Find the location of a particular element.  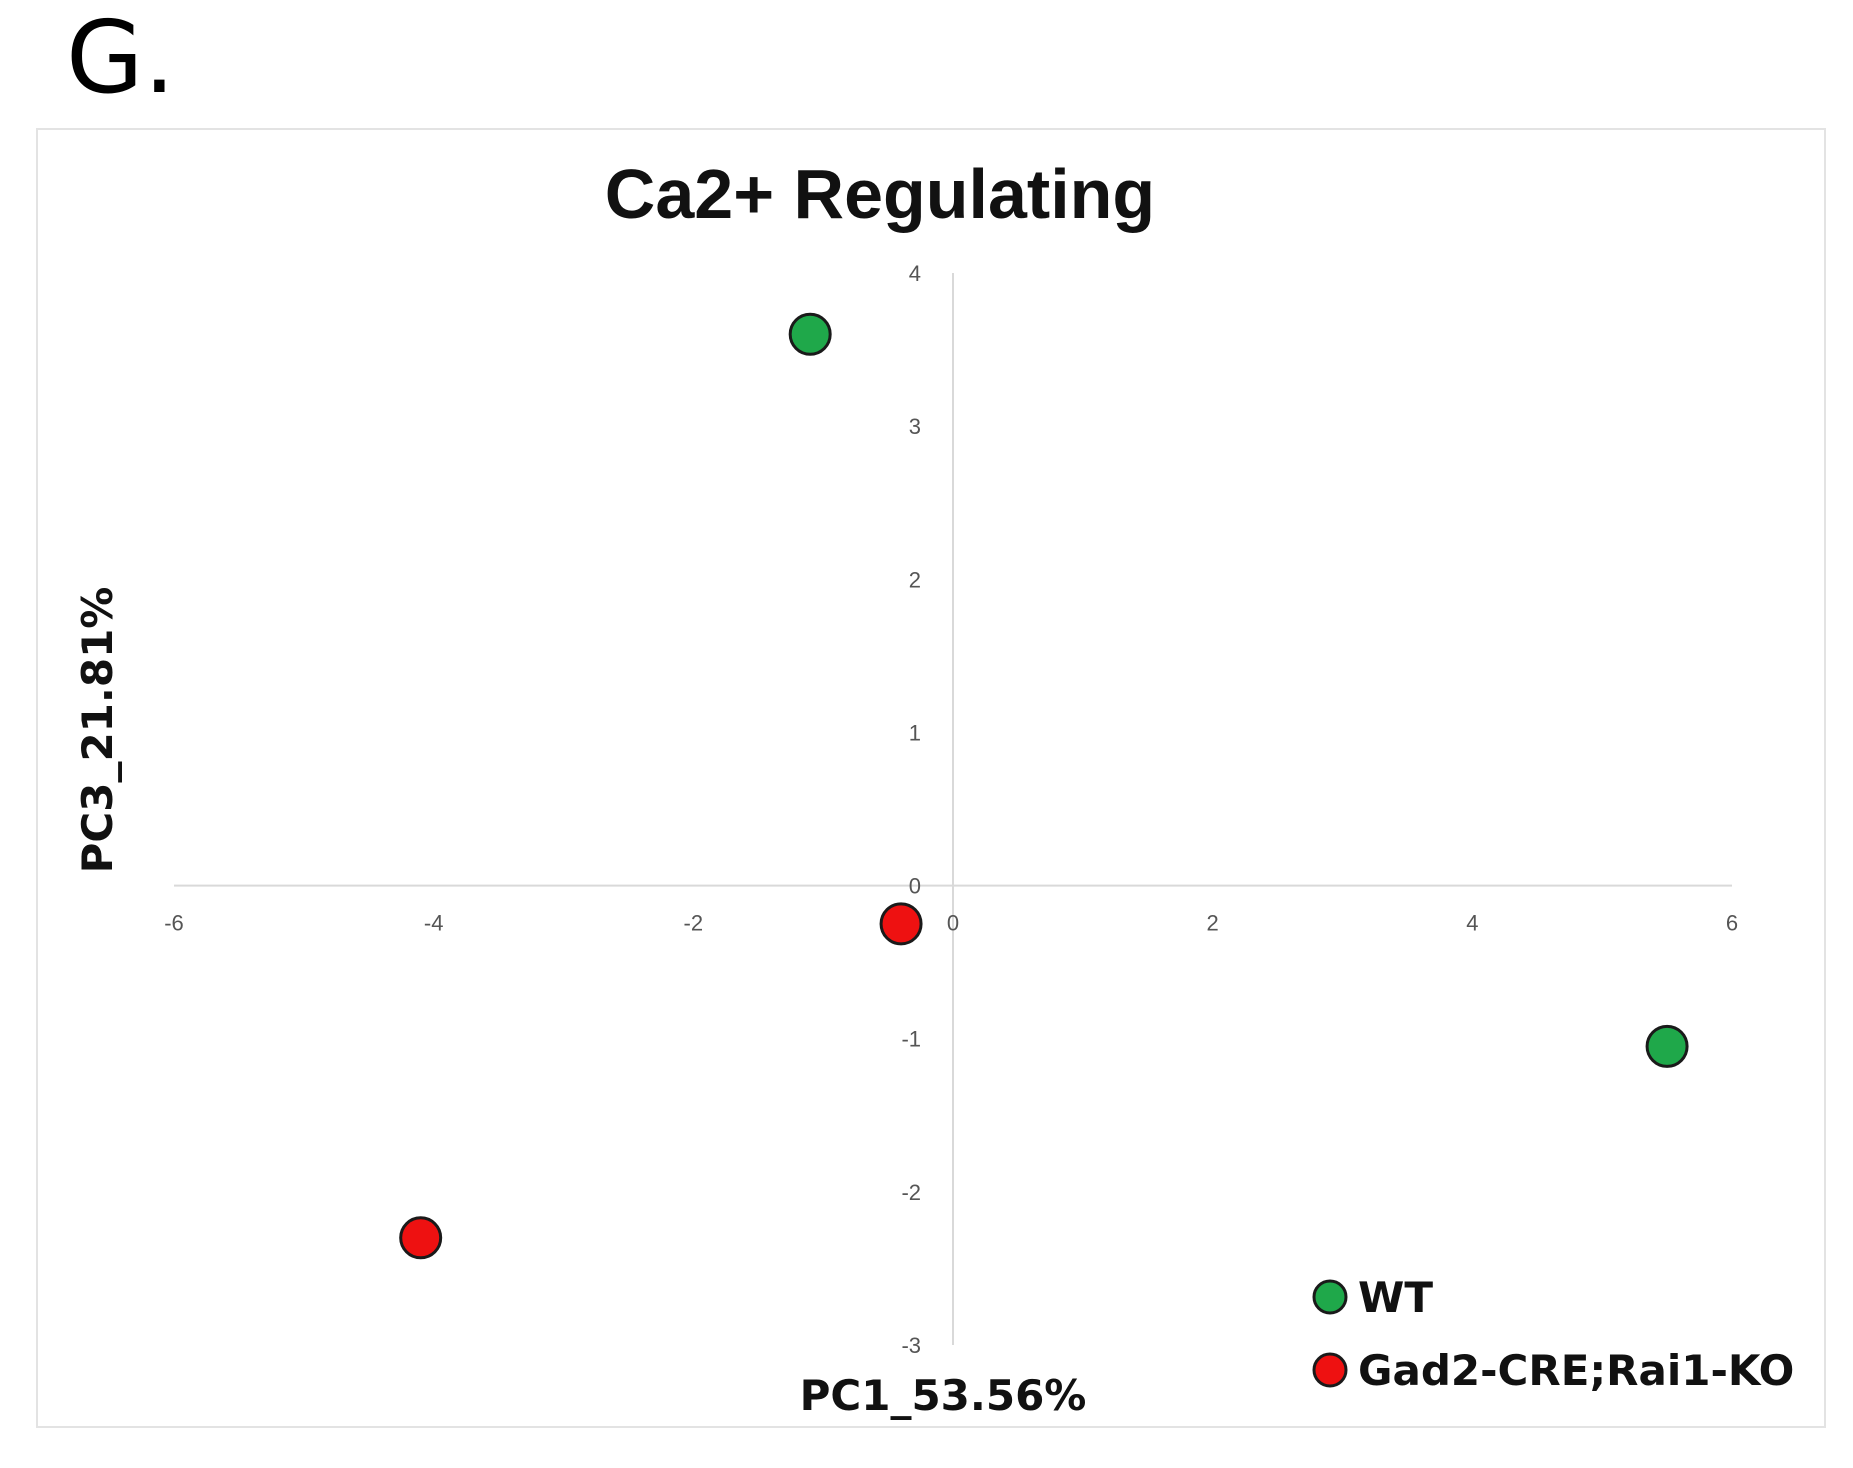

legend: WT Gad2-CRE;Rai1-KO is located at coordinates (1553, 1334).